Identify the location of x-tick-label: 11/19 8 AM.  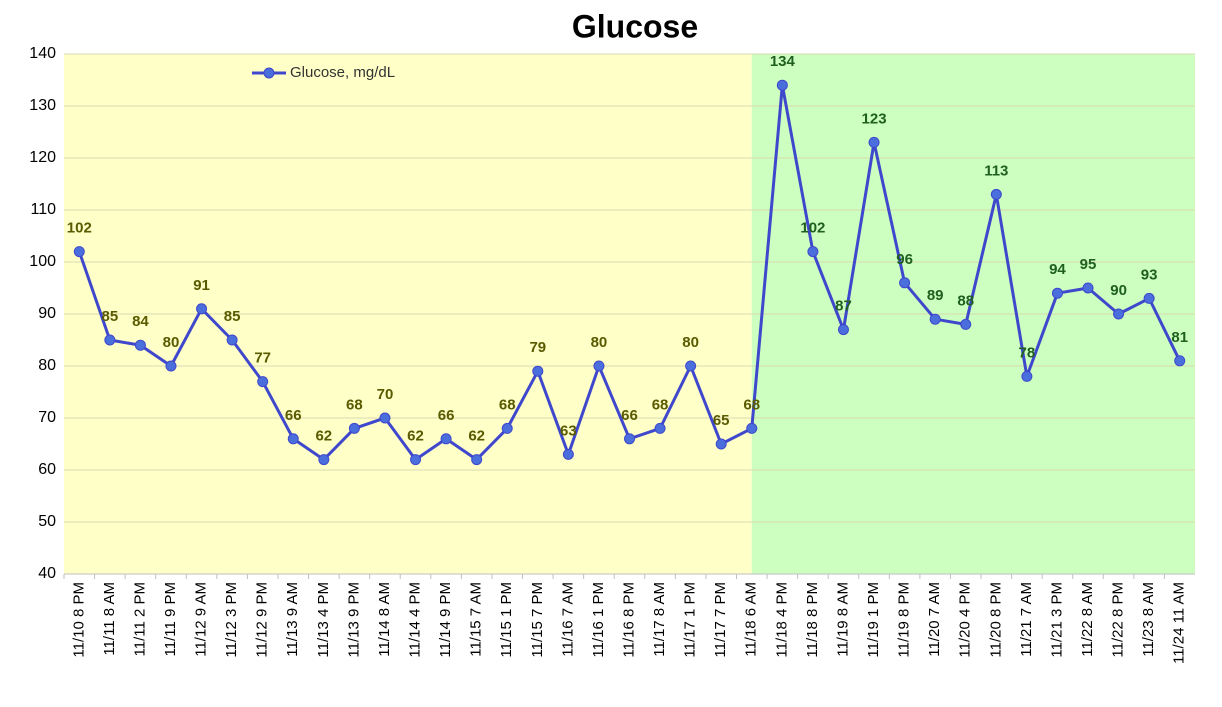
(842, 619).